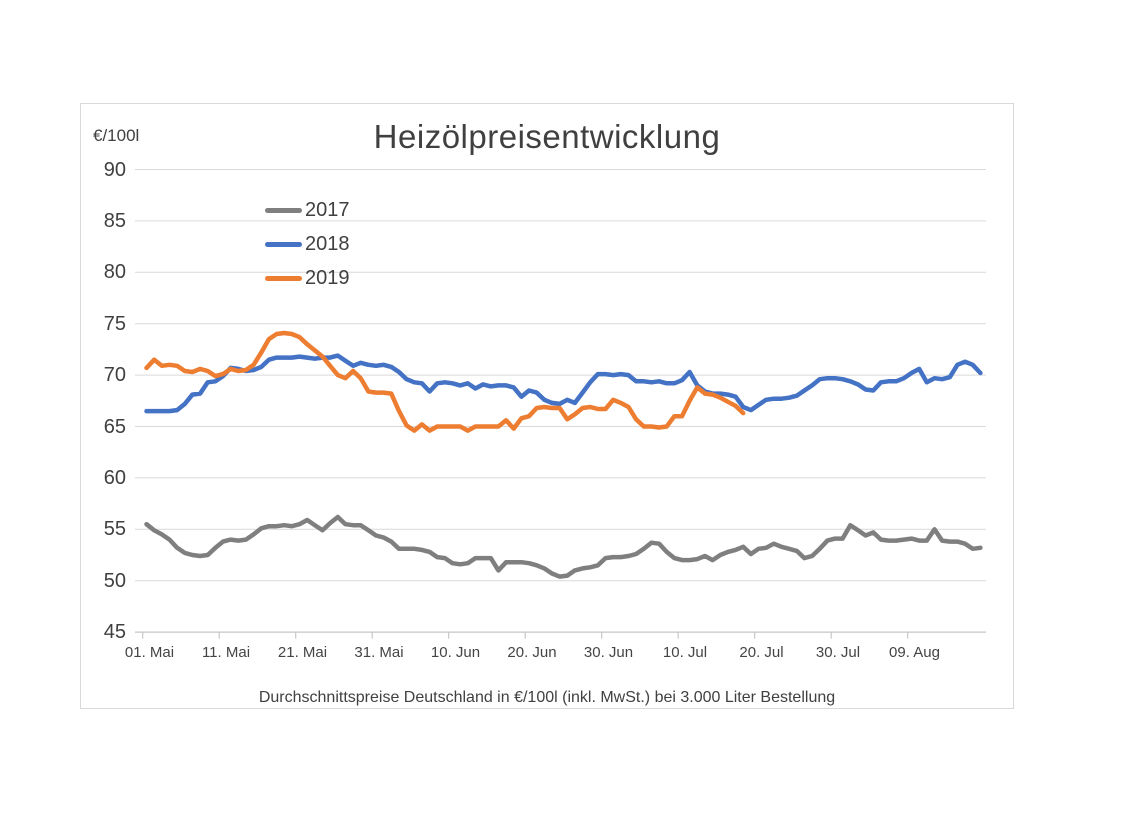 This screenshot has height=815, width=1134. What do you see at coordinates (608, 652) in the screenshot?
I see `x-axis-label: 30. Jun` at bounding box center [608, 652].